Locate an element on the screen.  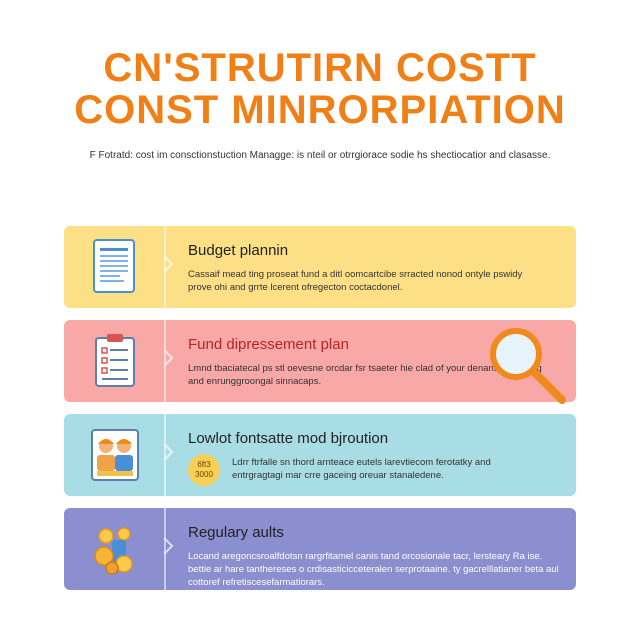
card-heading: Budget plannin is located at coordinates (238, 250).